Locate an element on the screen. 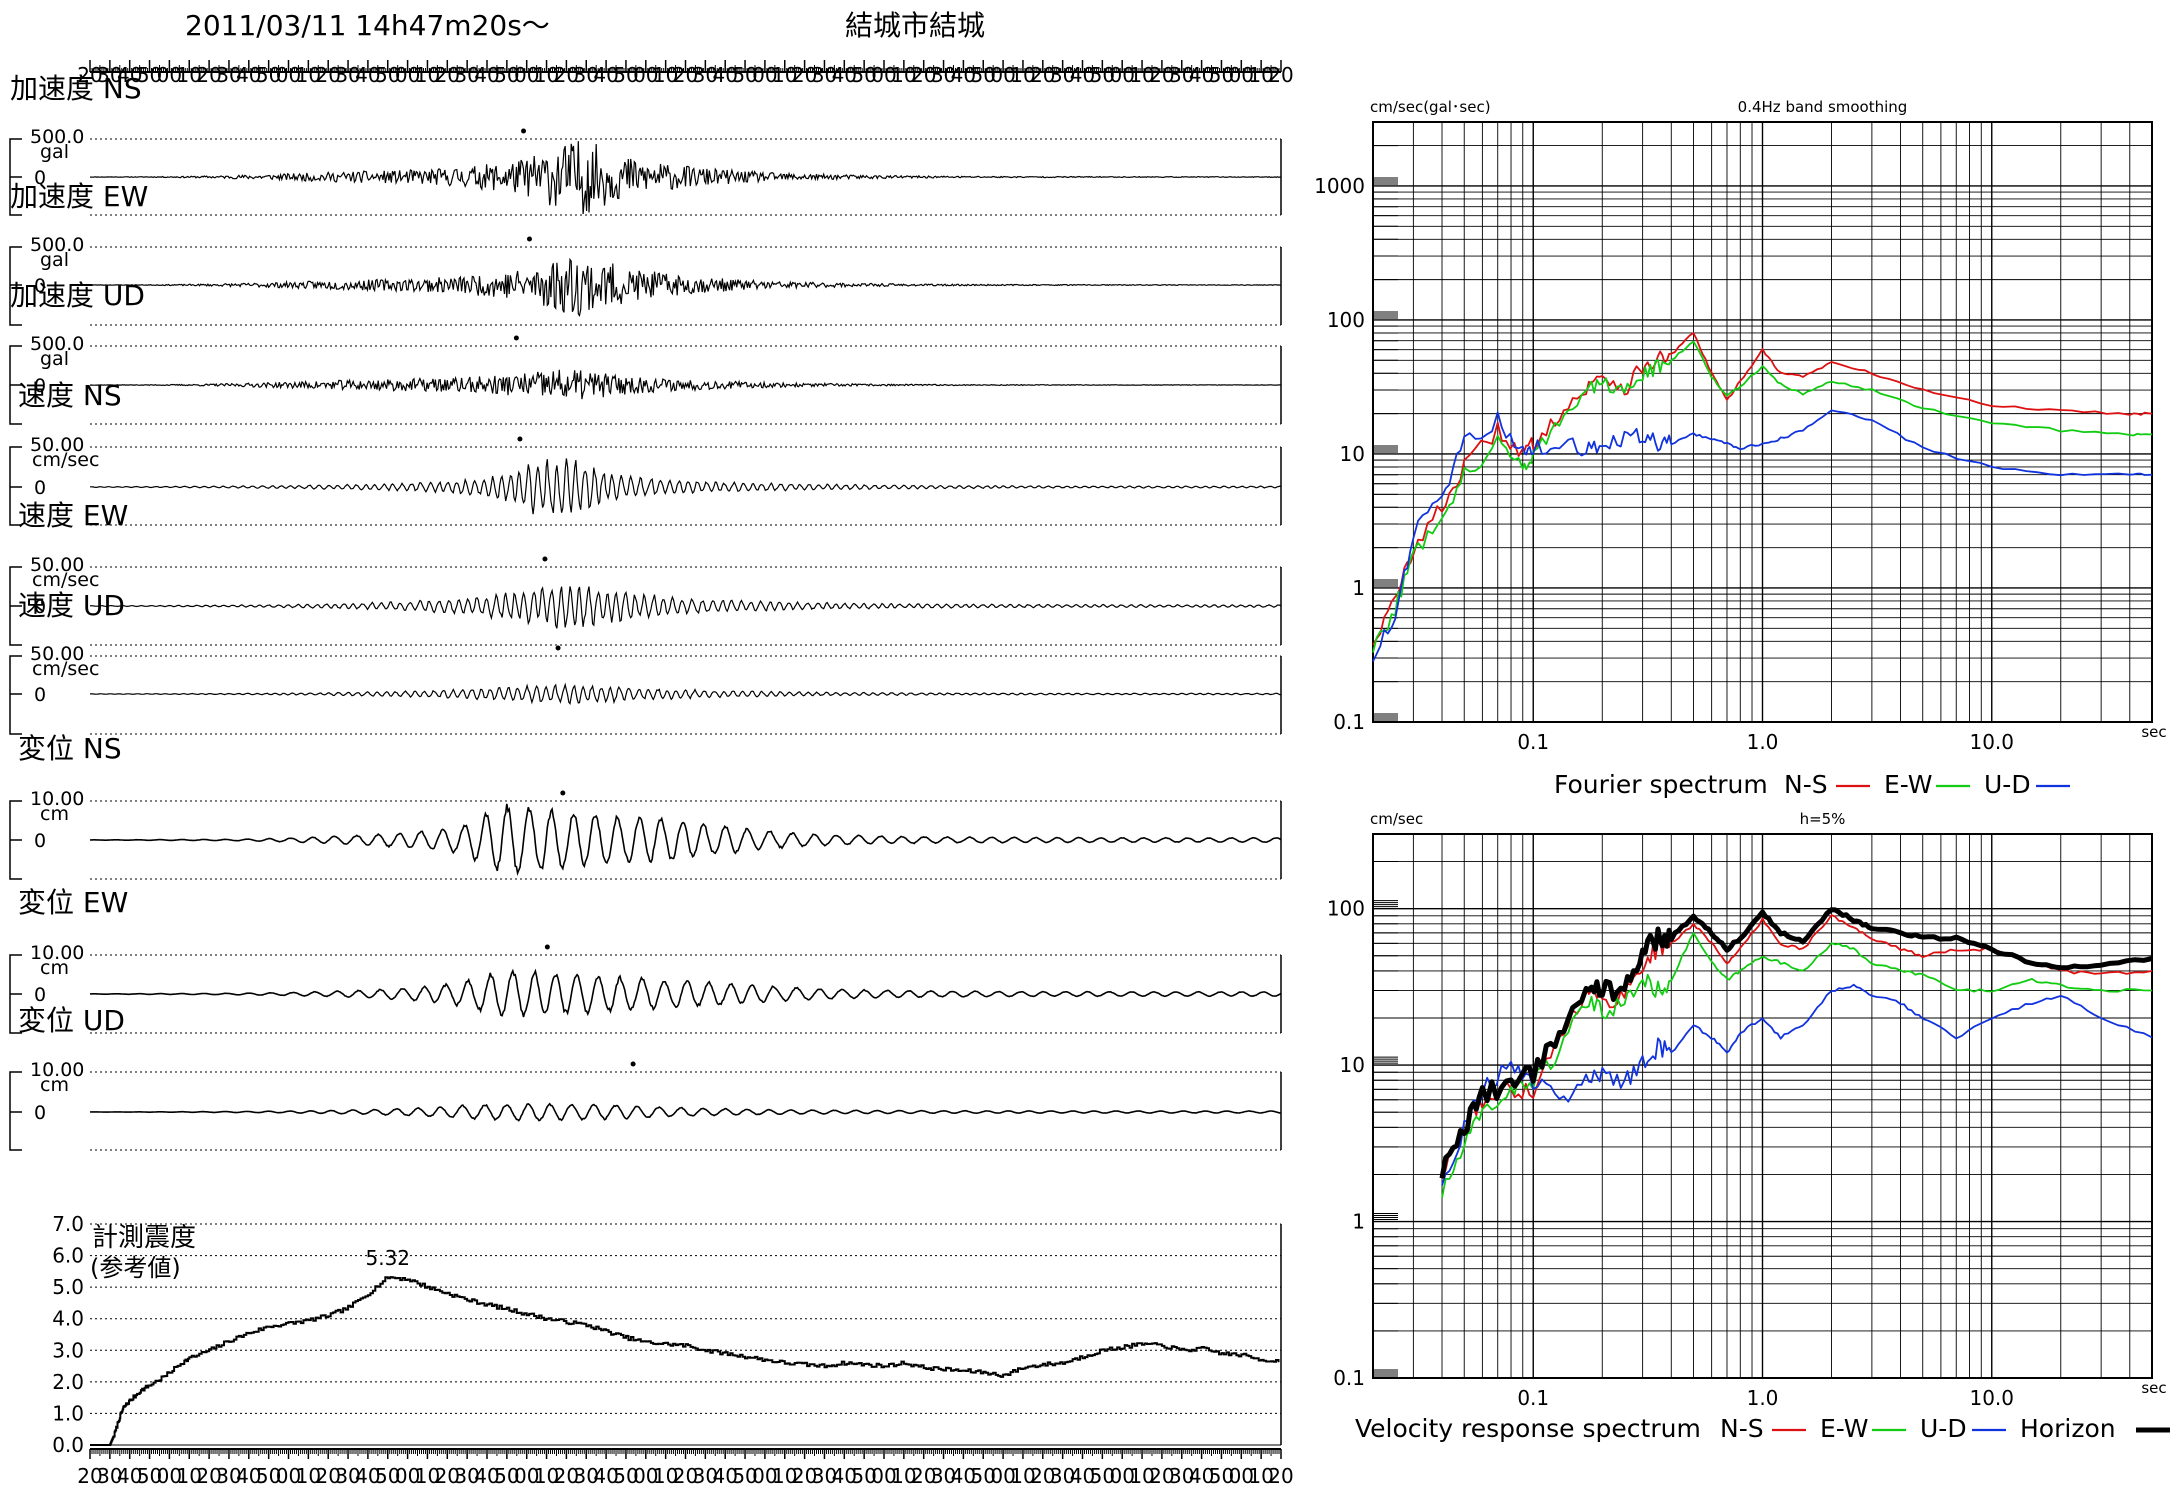 Image resolution: width=2182 pixels, height=1501 pixels. station-name: 結城市結城 is located at coordinates (915, 25).